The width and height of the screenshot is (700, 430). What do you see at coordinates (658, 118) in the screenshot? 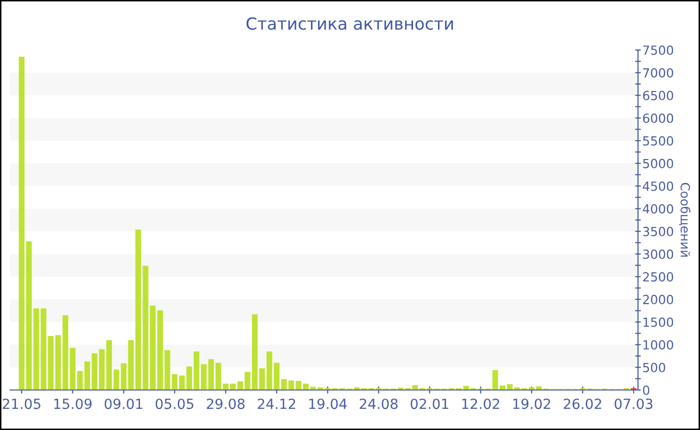
I see `y-tick-label: 6000` at bounding box center [658, 118].